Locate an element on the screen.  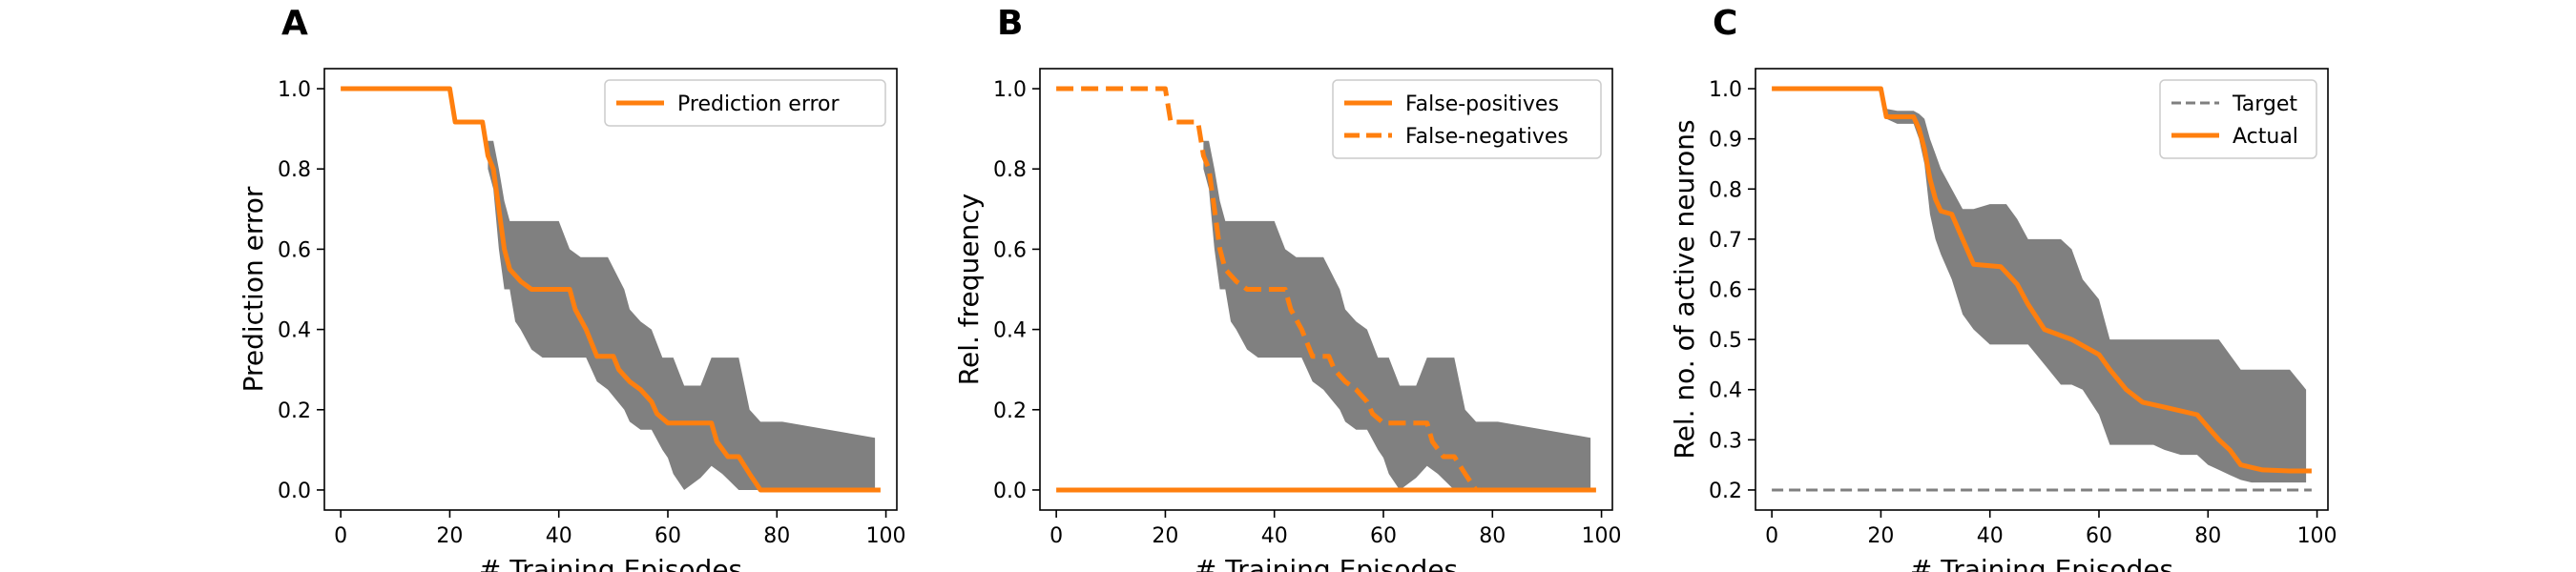
legend: Target Actual is located at coordinates (2238, 119).